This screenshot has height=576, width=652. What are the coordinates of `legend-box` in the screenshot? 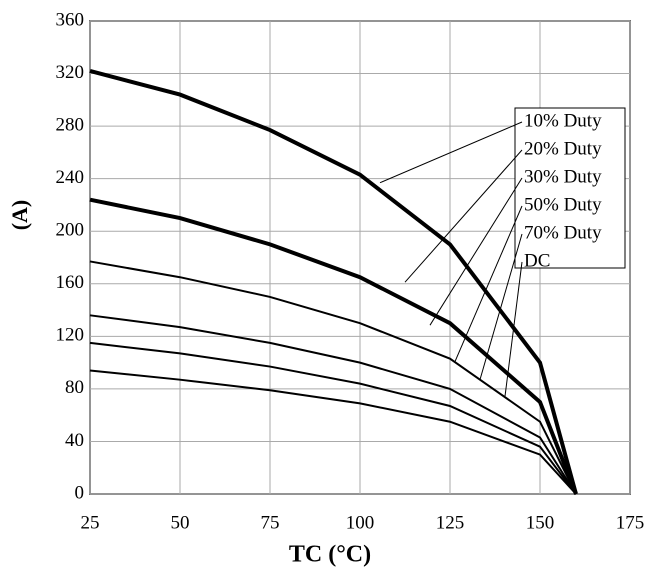 It's located at (570, 188).